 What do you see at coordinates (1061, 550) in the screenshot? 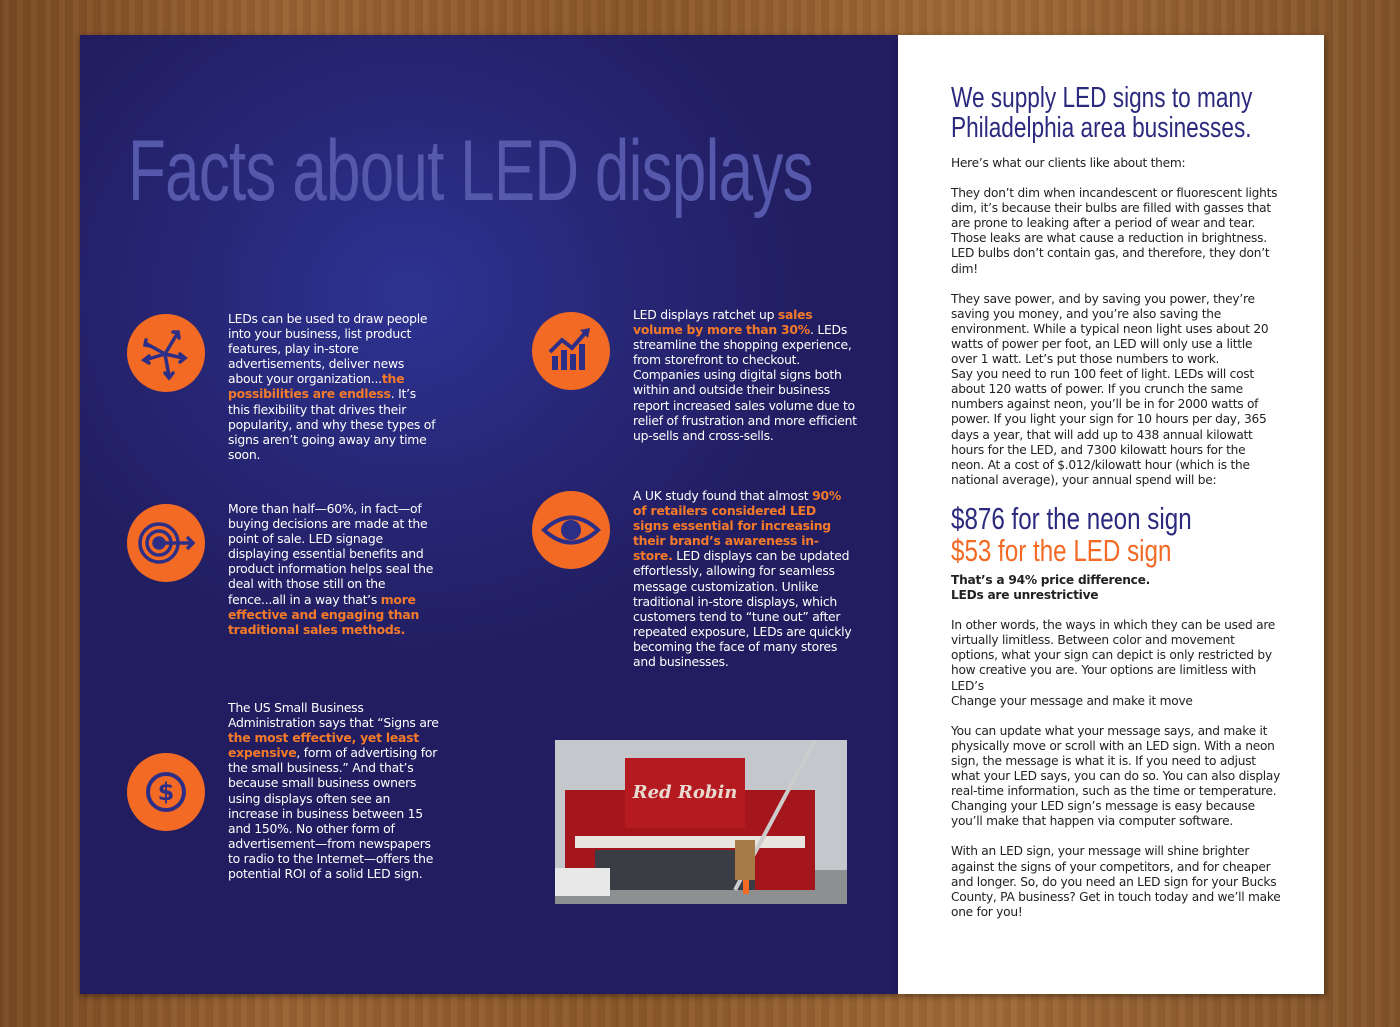
I see `led-cost: $53 for the LED sign` at bounding box center [1061, 550].